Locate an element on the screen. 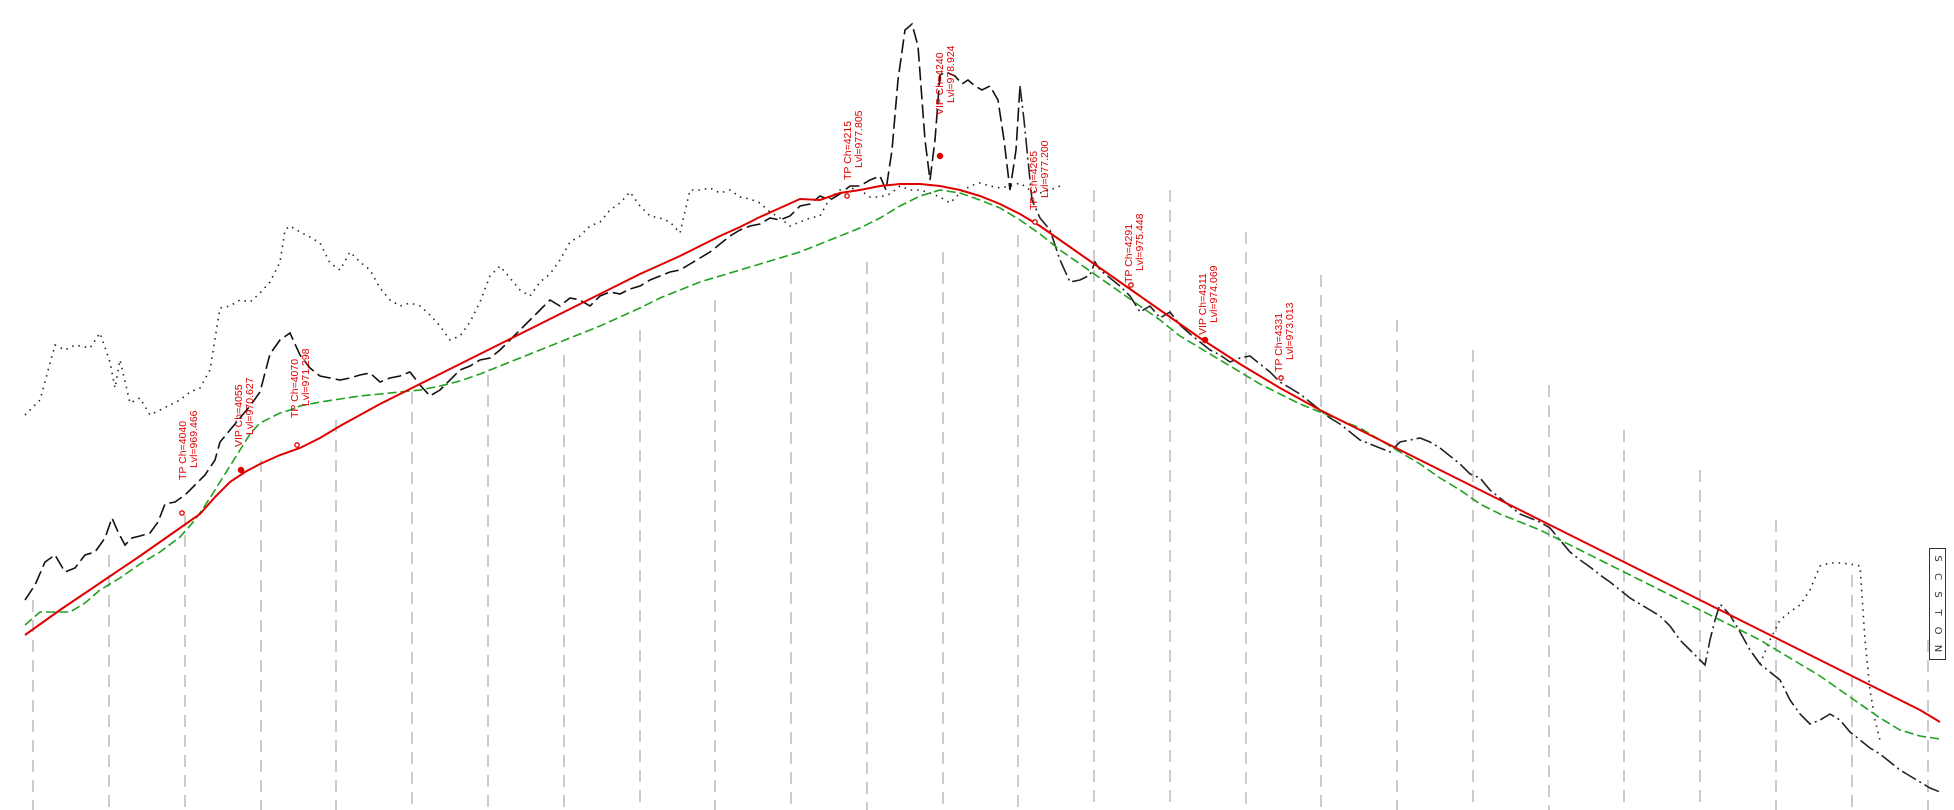 This screenshot has width=1954, height=810. ip-label: TP Ch=4215 Lvl=977.805 is located at coordinates (853, 145).